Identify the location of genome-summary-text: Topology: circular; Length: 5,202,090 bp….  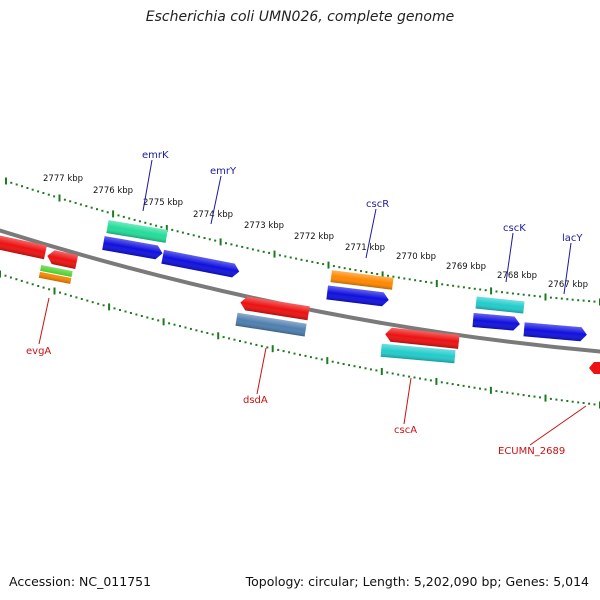
(417, 581).